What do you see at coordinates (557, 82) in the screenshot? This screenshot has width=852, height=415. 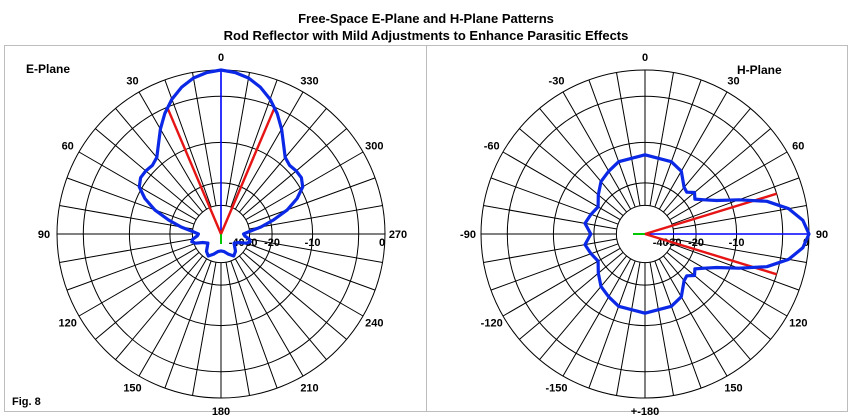 I see `angle-label: -30` at bounding box center [557, 82].